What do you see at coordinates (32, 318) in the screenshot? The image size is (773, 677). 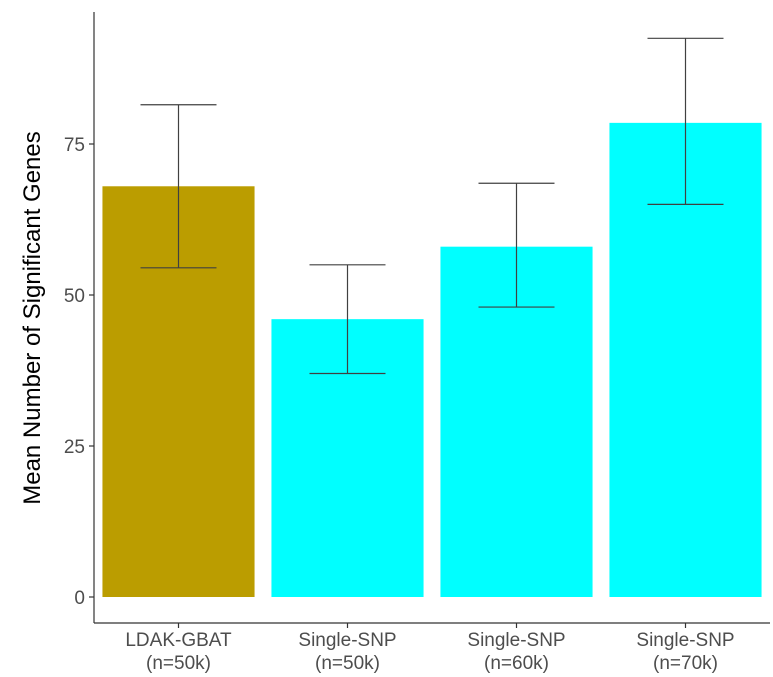 I see `y-axis-title: Mean Number of Significant Genes` at bounding box center [32, 318].